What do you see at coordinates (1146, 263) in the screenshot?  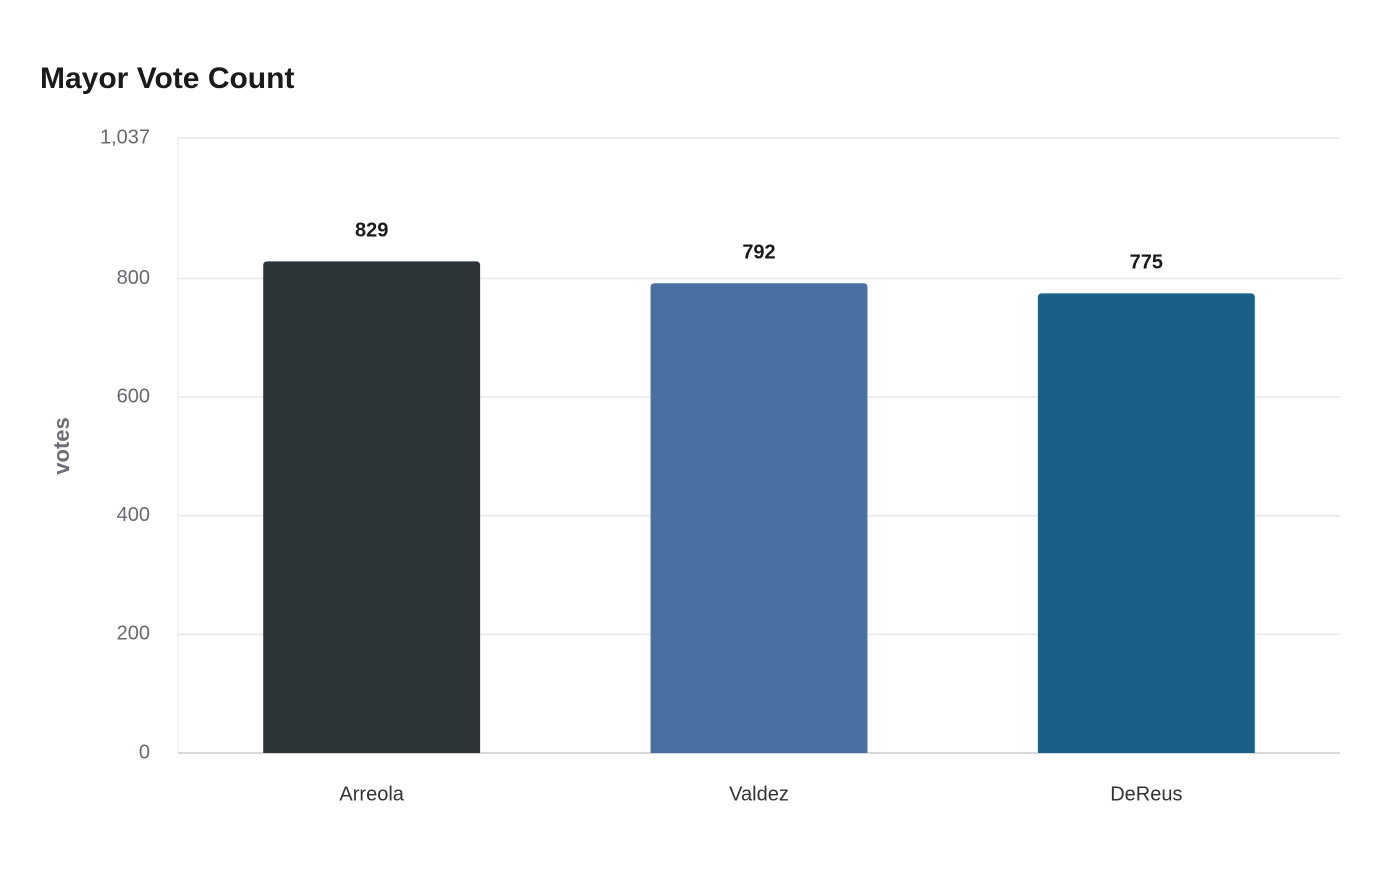 I see `data-label: 775` at bounding box center [1146, 263].